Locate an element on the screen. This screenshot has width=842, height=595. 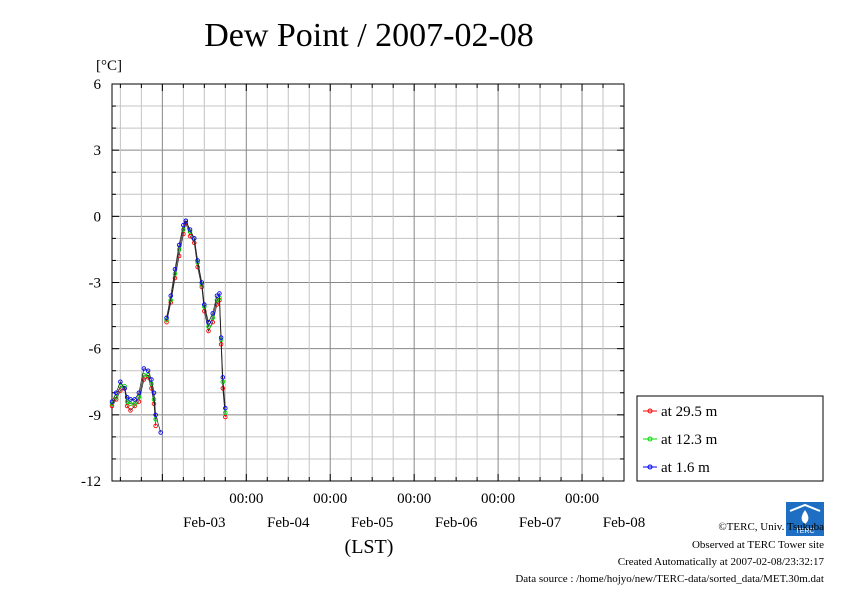
y-tick-label: 0 is located at coordinates (98, 217).